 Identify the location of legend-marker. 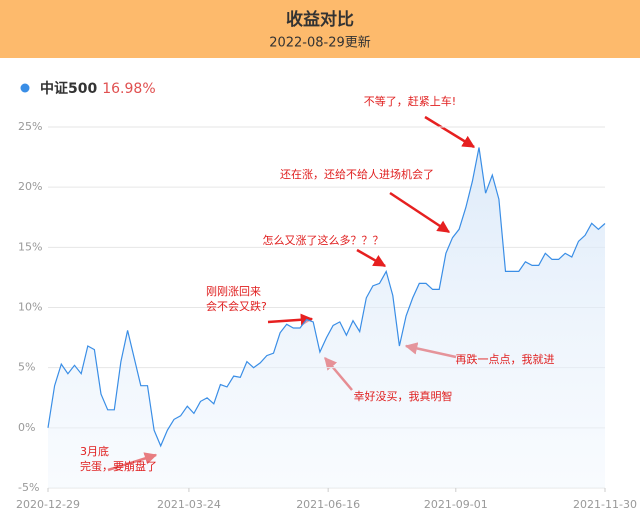
(25, 88).